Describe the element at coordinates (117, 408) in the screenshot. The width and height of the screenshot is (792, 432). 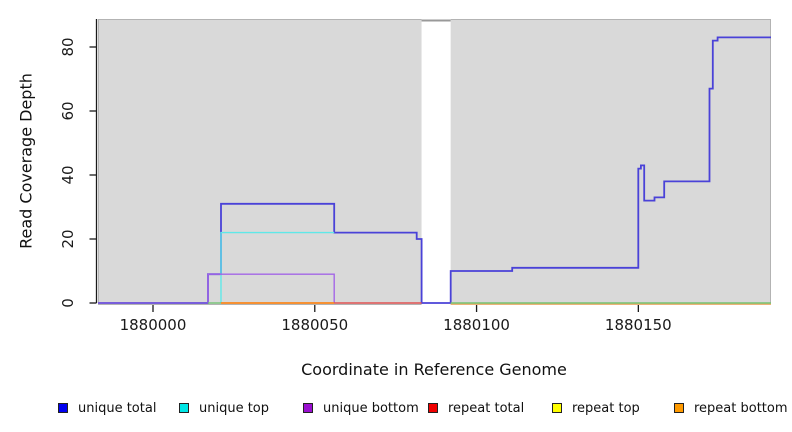
I see `legend-label: unique total` at that location.